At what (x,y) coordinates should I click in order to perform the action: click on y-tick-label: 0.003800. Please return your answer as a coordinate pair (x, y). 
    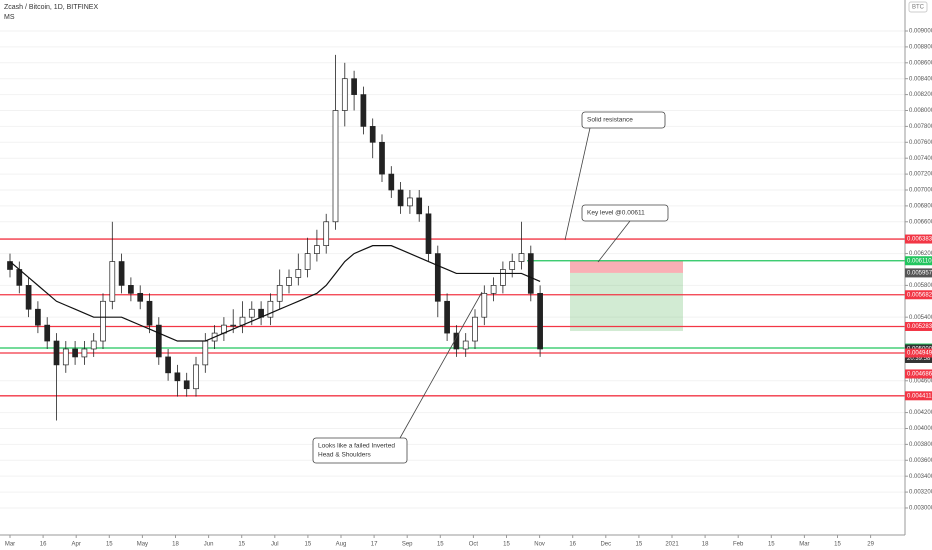
    Looking at the image, I should click on (920, 445).